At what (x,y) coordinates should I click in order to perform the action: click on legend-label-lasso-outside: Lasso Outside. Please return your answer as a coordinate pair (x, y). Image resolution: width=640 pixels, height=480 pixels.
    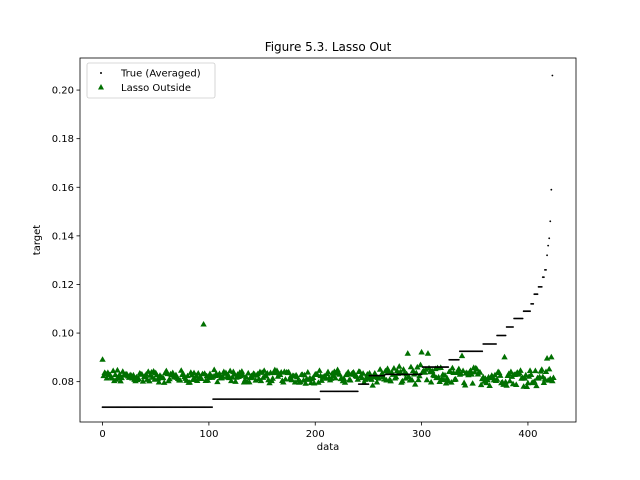
    Looking at the image, I should click on (156, 88).